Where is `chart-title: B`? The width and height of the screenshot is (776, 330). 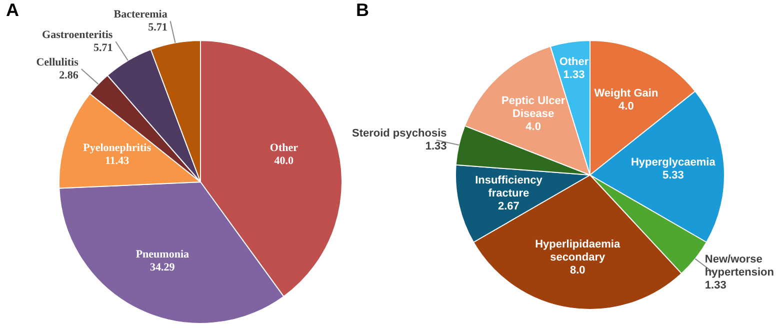
chart-title: B is located at coordinates (362, 10).